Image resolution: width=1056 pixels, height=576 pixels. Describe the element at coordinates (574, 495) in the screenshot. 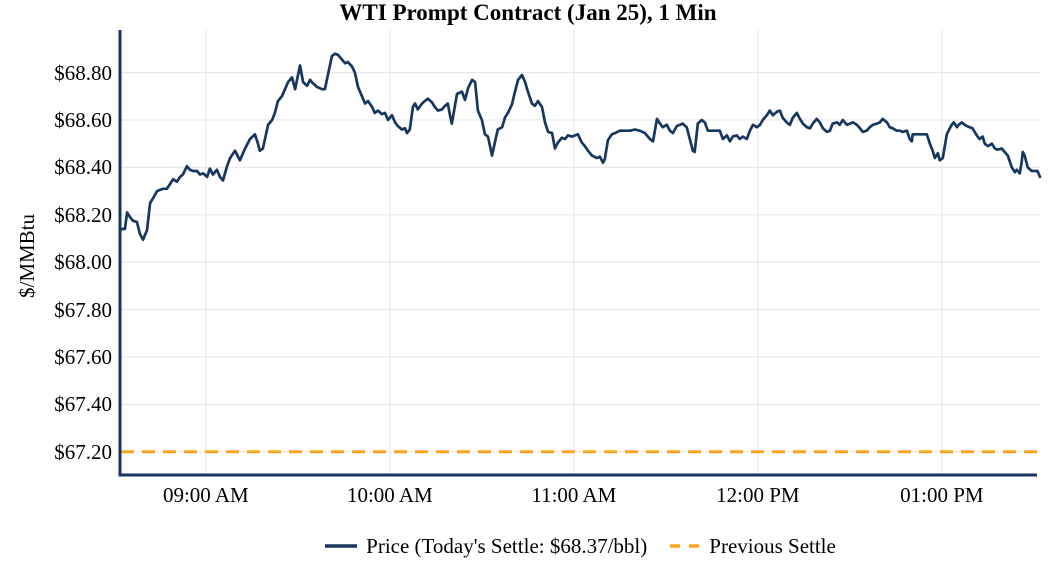

I see `x-tick-label: 11:00 AM` at that location.